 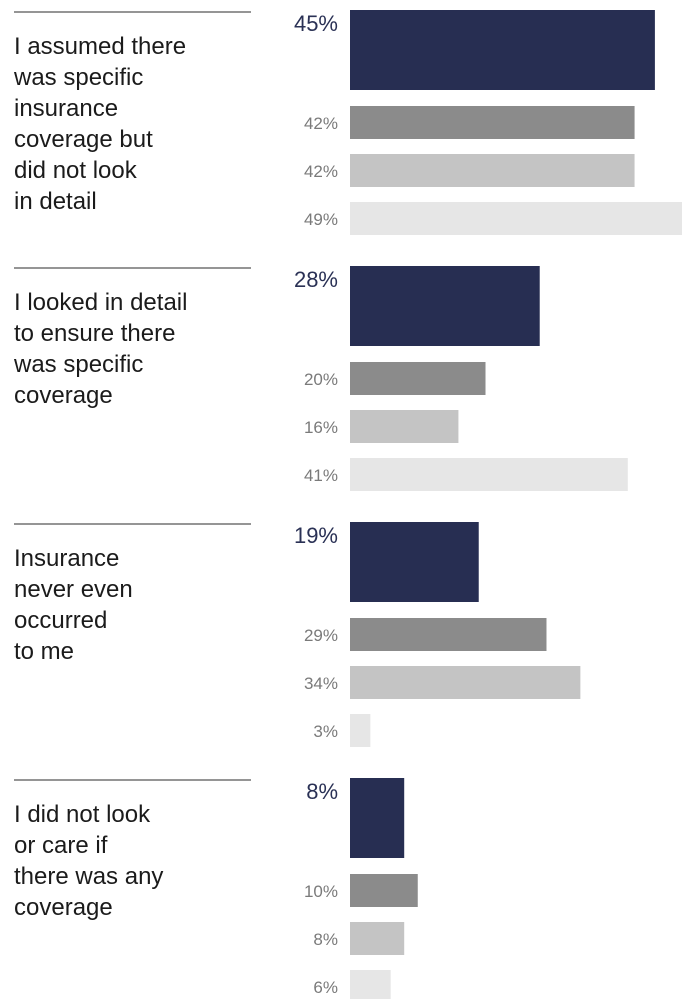 I want to click on data-label: 49%, so click(x=321, y=219).